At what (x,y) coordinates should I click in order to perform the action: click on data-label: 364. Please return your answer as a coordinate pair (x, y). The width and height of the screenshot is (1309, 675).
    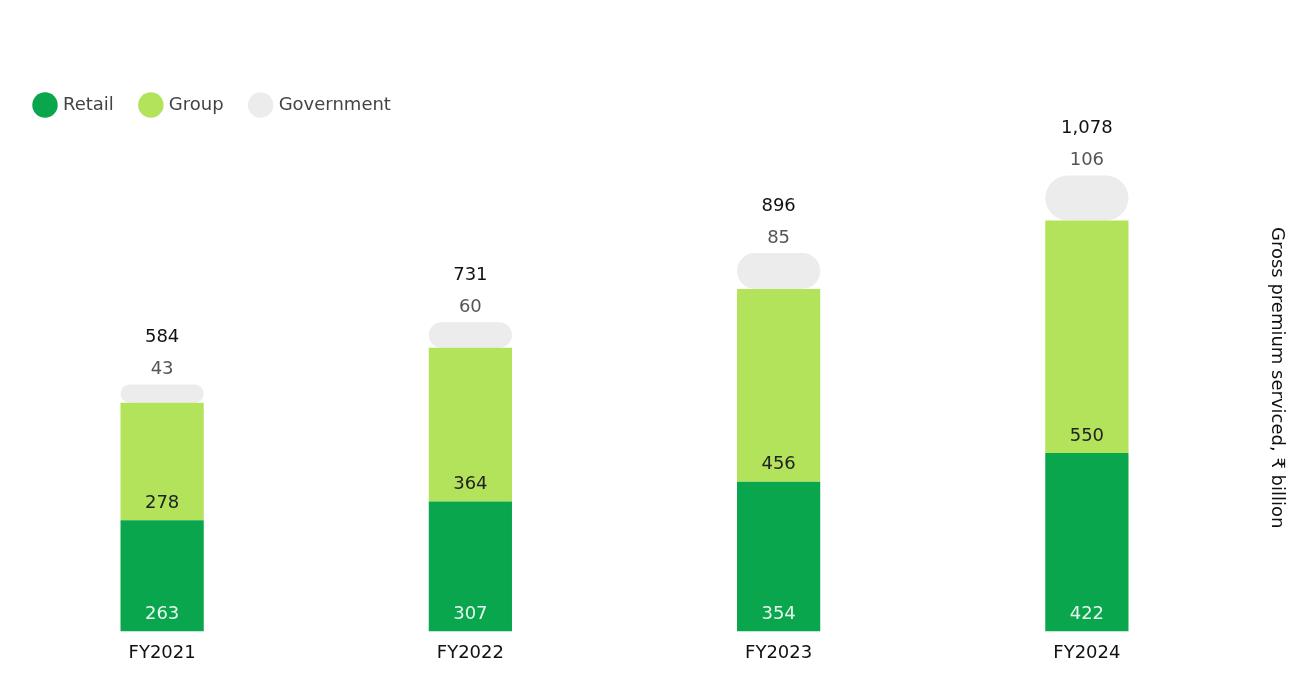
    Looking at the image, I should click on (470, 483).